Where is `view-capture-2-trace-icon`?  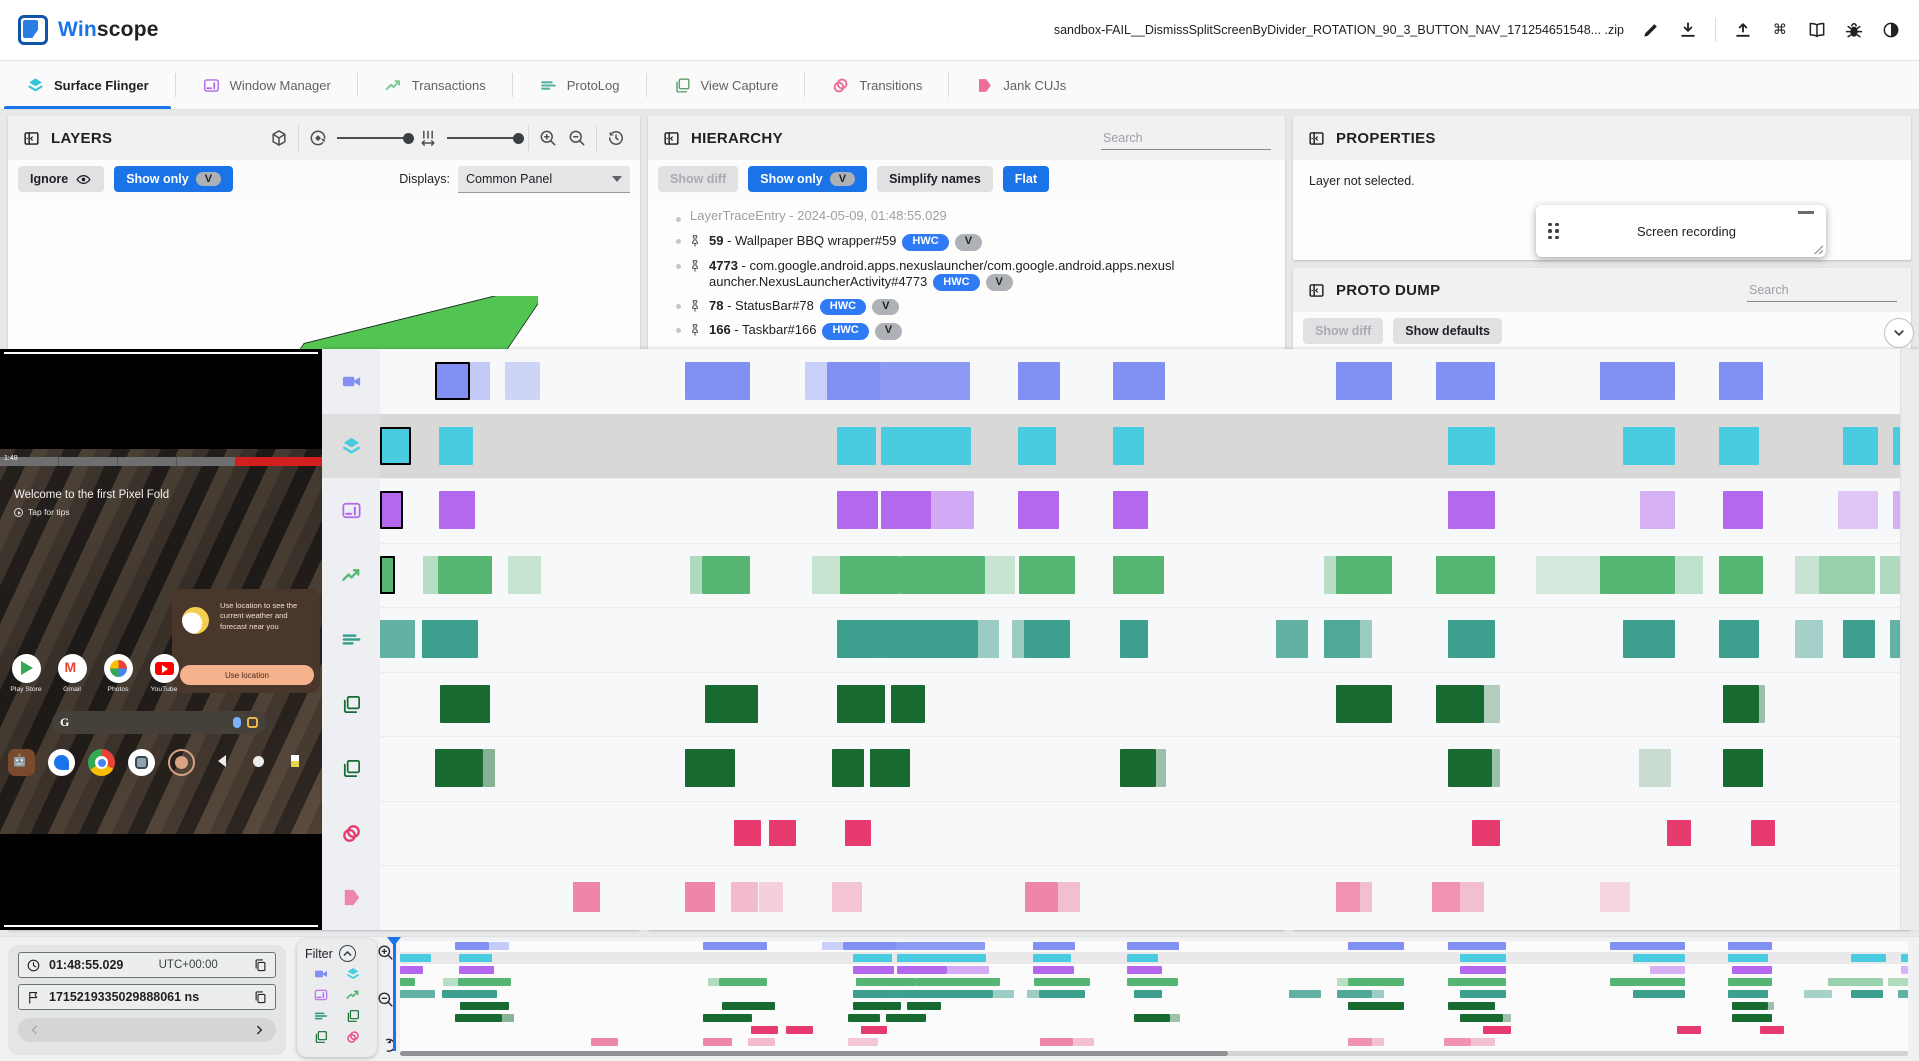 view-capture-2-trace-icon is located at coordinates (351, 768).